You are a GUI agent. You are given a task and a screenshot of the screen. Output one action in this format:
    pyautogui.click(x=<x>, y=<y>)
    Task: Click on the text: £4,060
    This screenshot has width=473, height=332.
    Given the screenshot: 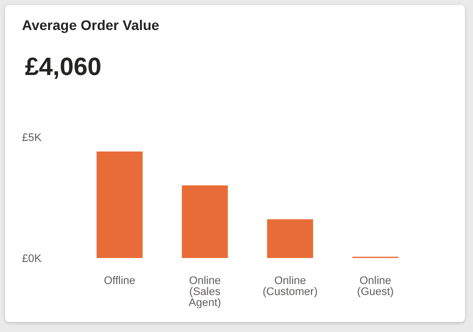 What is the action you would take?
    pyautogui.click(x=63, y=67)
    